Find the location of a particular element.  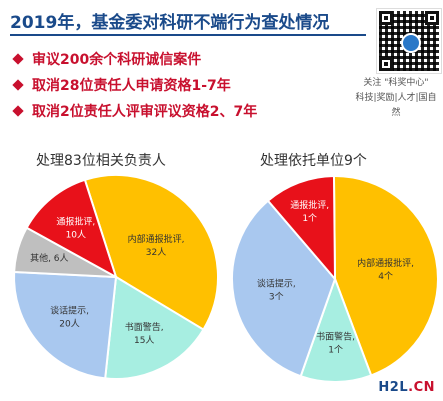

slice-value-label: 4个 is located at coordinates (385, 276).